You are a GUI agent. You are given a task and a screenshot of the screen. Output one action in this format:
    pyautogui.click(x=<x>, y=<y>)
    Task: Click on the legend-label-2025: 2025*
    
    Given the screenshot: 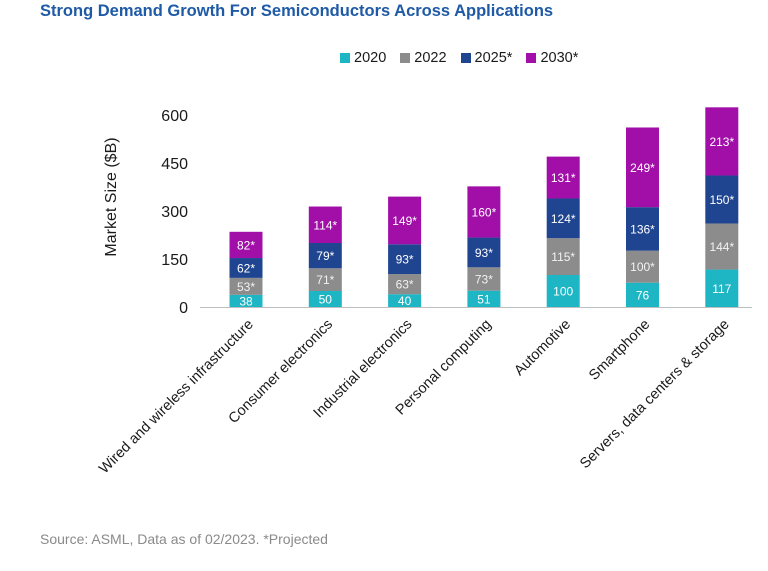 What is the action you would take?
    pyautogui.click(x=493, y=58)
    